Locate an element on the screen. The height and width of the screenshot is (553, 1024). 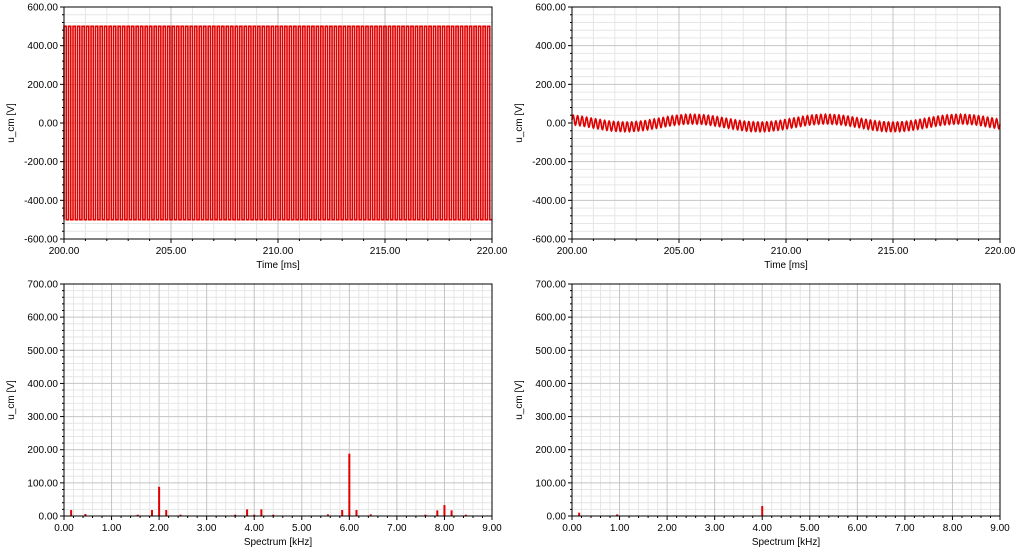
y-tick-label: 100.00 is located at coordinates (550, 483).